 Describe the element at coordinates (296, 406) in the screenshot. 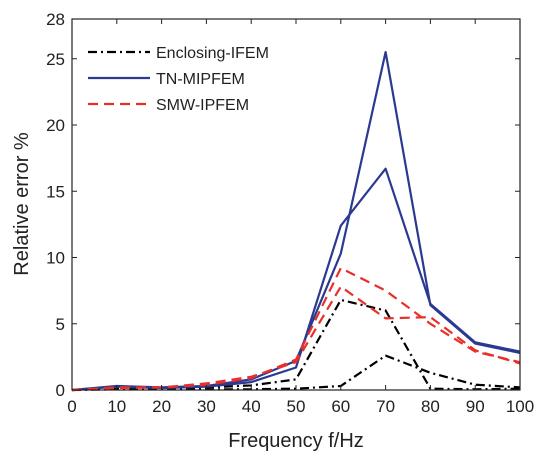

I see `x-tick-label: 50` at that location.